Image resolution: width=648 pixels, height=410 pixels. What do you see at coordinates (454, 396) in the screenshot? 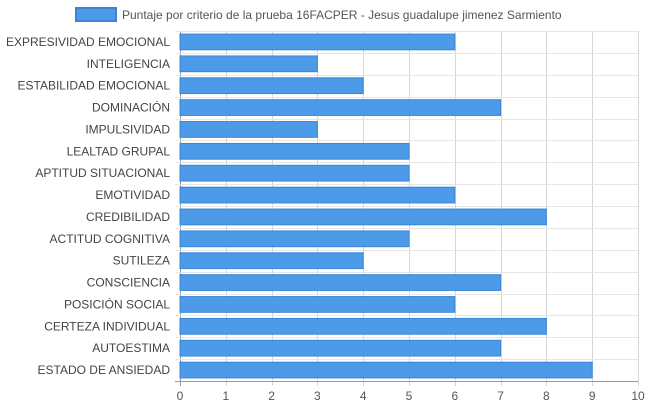
I see `x-tick-label: 6` at bounding box center [454, 396].